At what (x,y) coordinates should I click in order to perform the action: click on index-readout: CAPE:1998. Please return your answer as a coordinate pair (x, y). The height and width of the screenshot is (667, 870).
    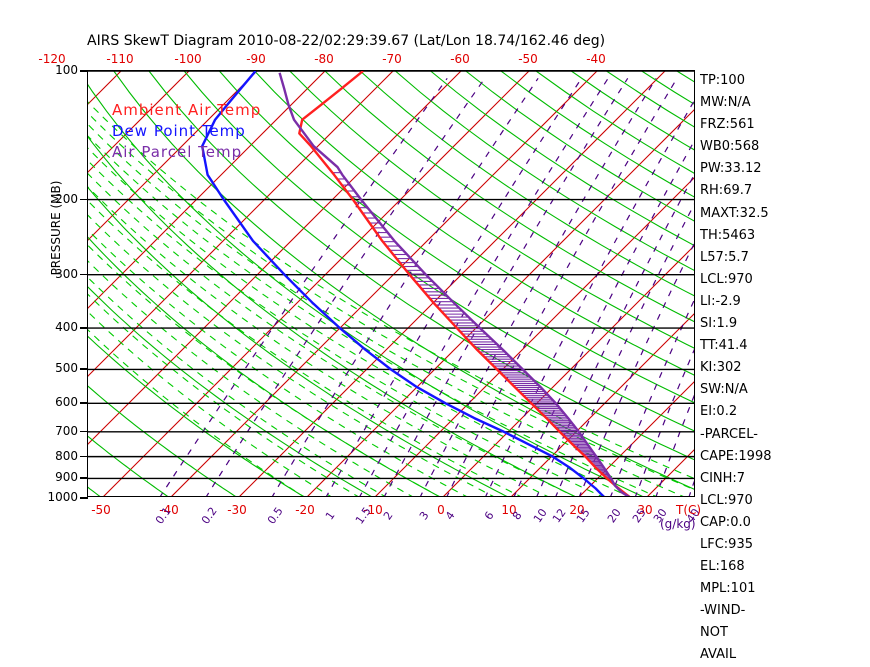
    Looking at the image, I should click on (736, 456).